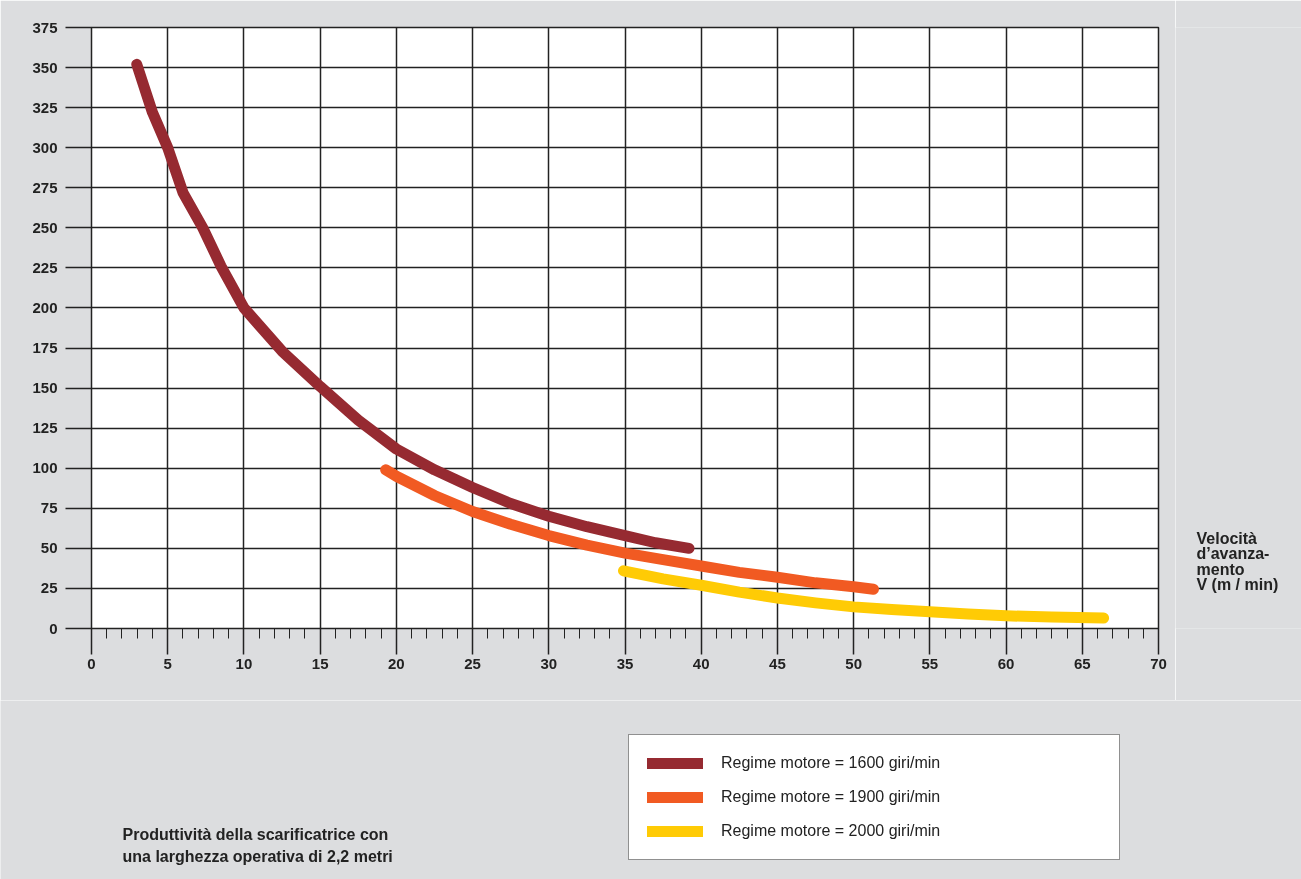 This screenshot has height=879, width=1301. What do you see at coordinates (549, 663) in the screenshot?
I see `x-tick-label: 30` at bounding box center [549, 663].